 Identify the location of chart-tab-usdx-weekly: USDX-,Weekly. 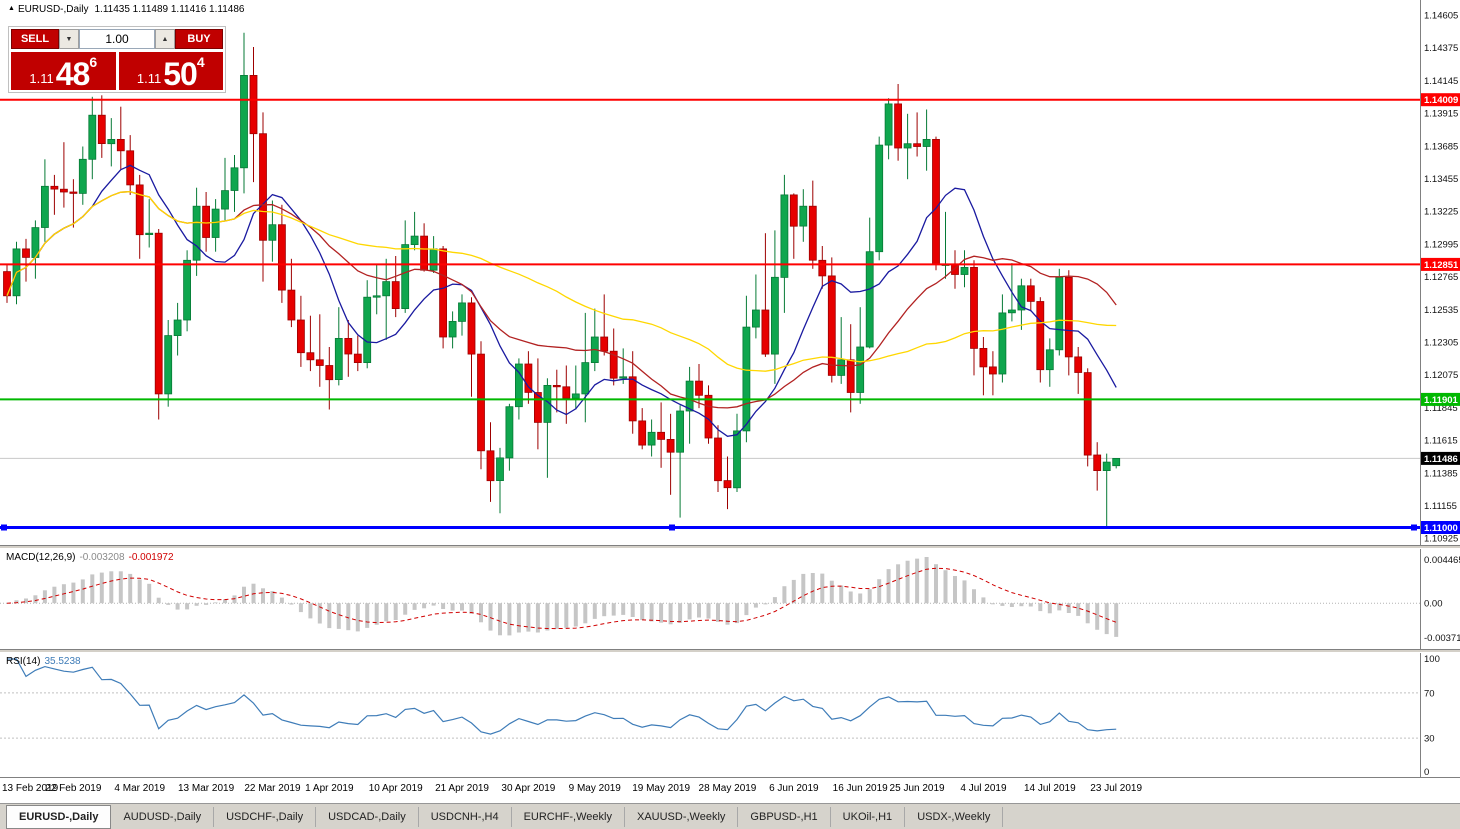
(954, 816).